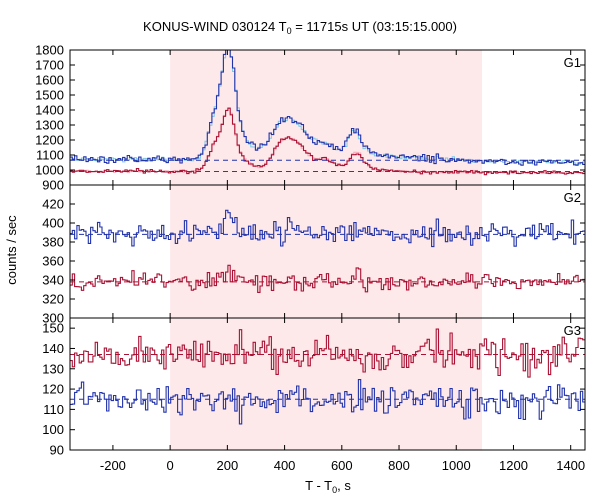  Describe the element at coordinates (572, 62) in the screenshot. I see `panel-label-g1: G1` at that location.